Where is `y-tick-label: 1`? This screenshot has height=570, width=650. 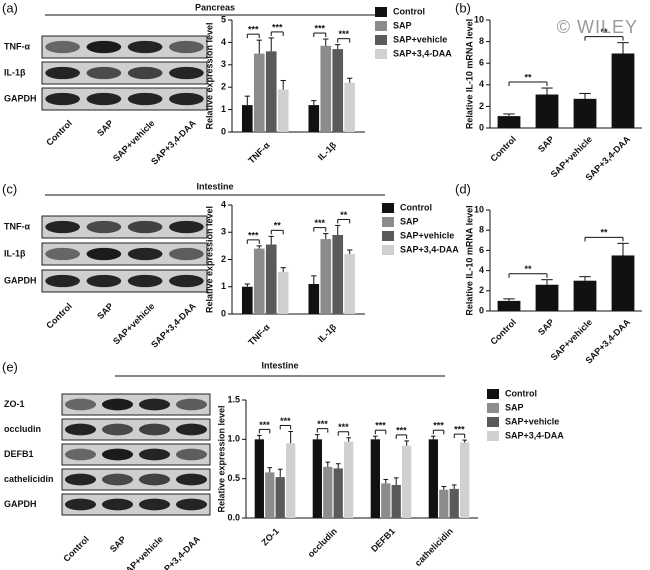
y-tick-label: 1 is located at coordinates (223, 286).